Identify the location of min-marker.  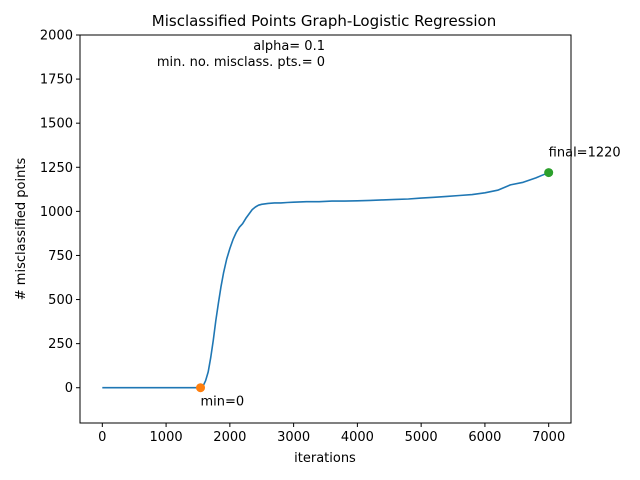
(201, 388).